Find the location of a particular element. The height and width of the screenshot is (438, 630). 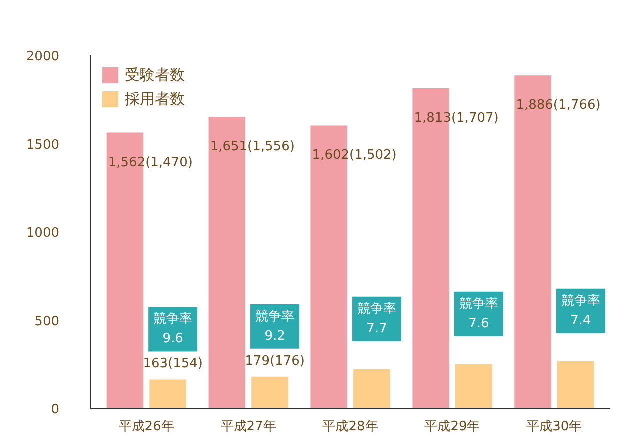

annotation: 競争率 7.7 is located at coordinates (377, 318).